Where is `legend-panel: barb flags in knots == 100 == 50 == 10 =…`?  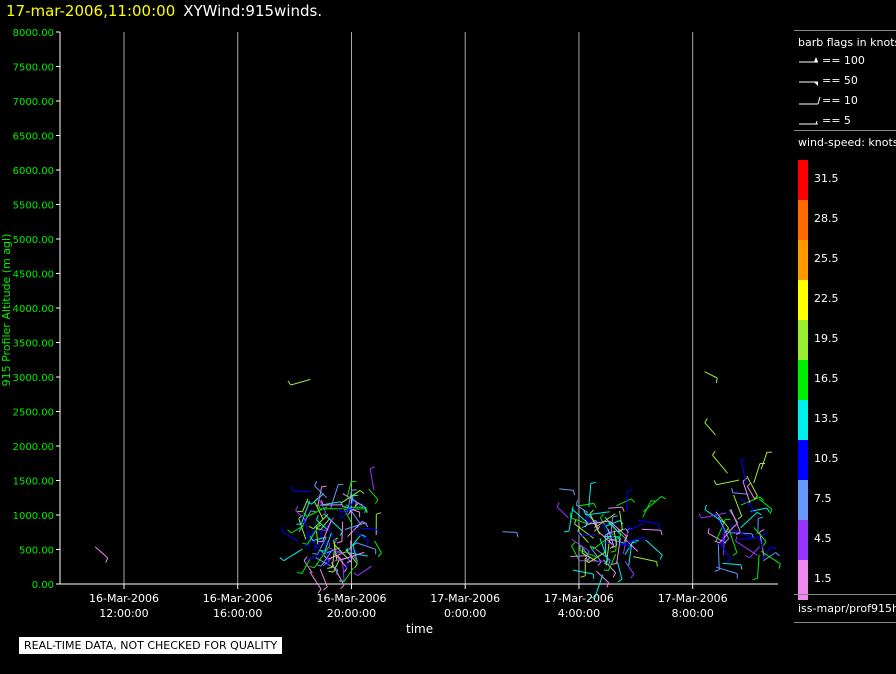 legend-panel: barb flags in knots == 100 == 50 == 10 =… is located at coordinates (845, 327).